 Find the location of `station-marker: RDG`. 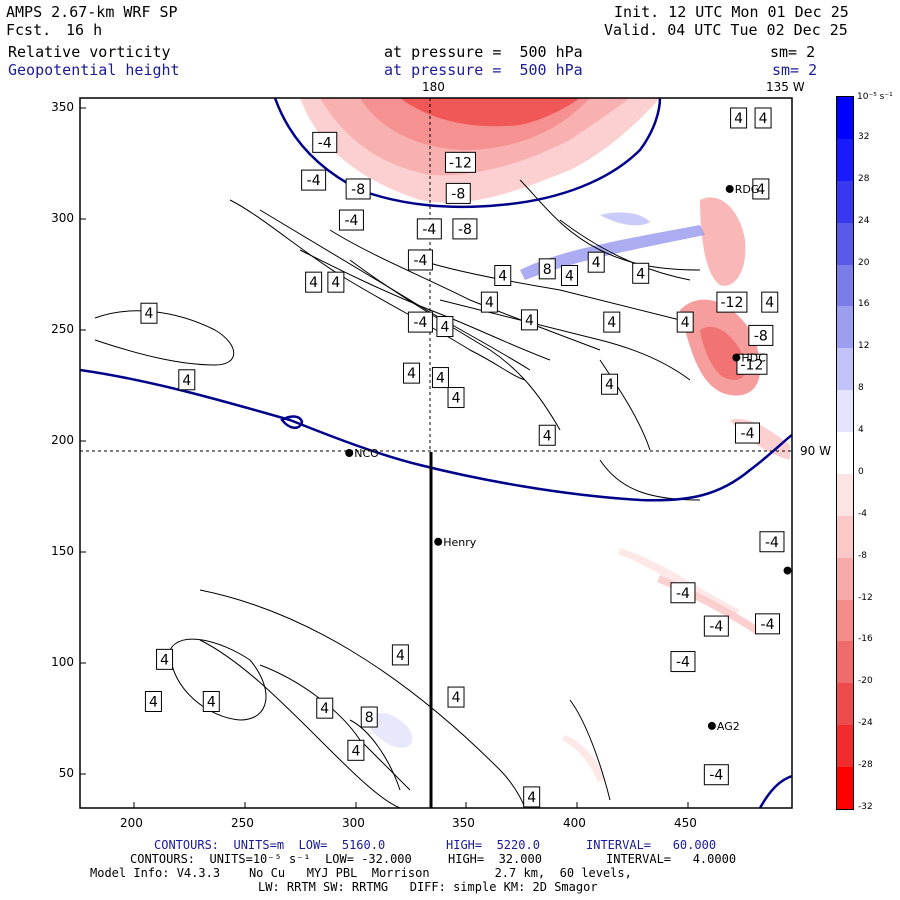

station-marker: RDG is located at coordinates (742, 189).